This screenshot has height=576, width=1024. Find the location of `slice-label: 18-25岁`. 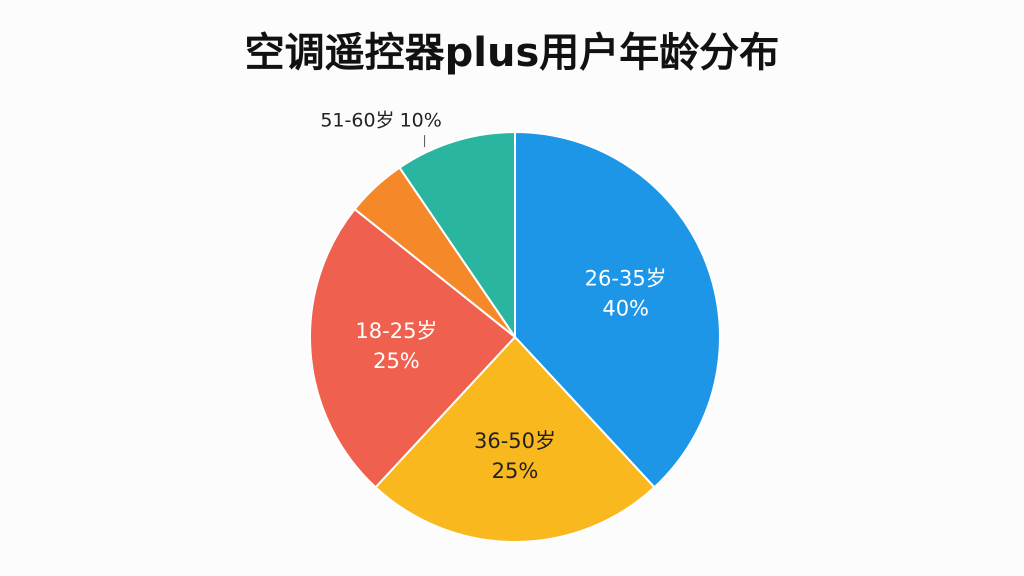

slice-label: 18-25岁 is located at coordinates (396, 331).